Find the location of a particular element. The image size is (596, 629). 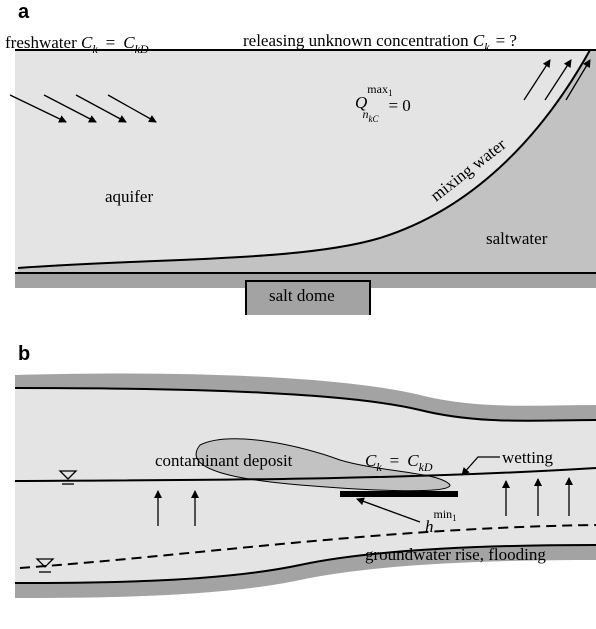

label: saltwater is located at coordinates (517, 238).